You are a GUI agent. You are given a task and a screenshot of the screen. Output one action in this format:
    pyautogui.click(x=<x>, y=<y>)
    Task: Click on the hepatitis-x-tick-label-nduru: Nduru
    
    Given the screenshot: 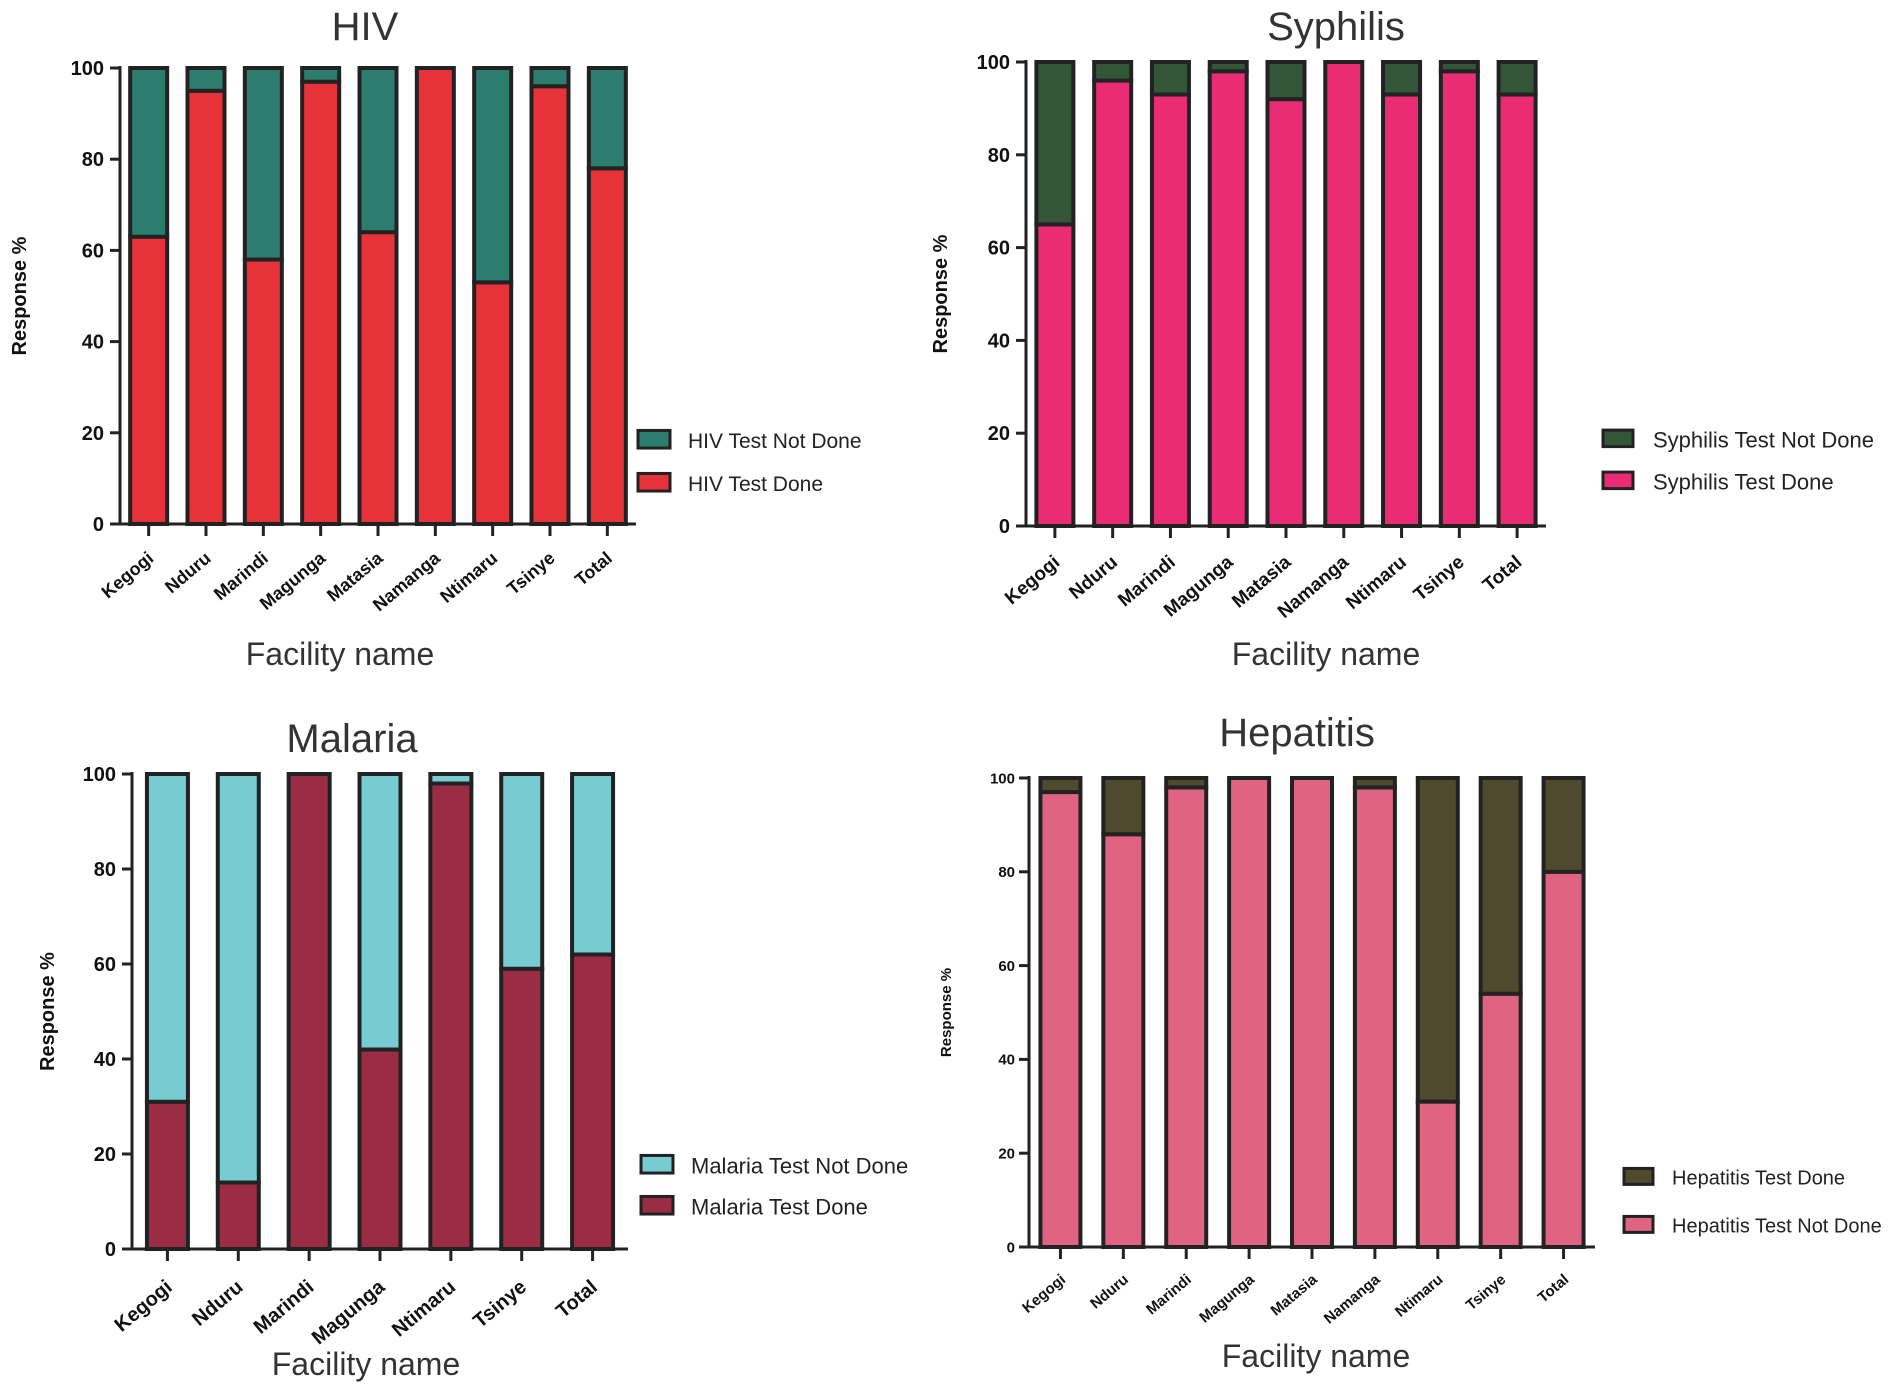 What is the action you would take?
    pyautogui.click(x=1109, y=1291)
    